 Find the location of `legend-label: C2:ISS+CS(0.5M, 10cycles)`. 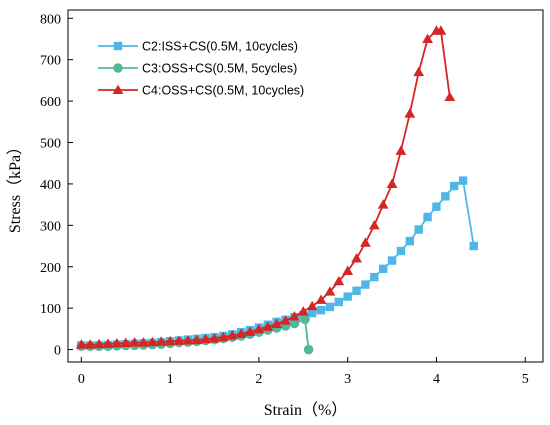

legend-label: C2:ISS+CS(0.5M, 10cycles) is located at coordinates (220, 47).